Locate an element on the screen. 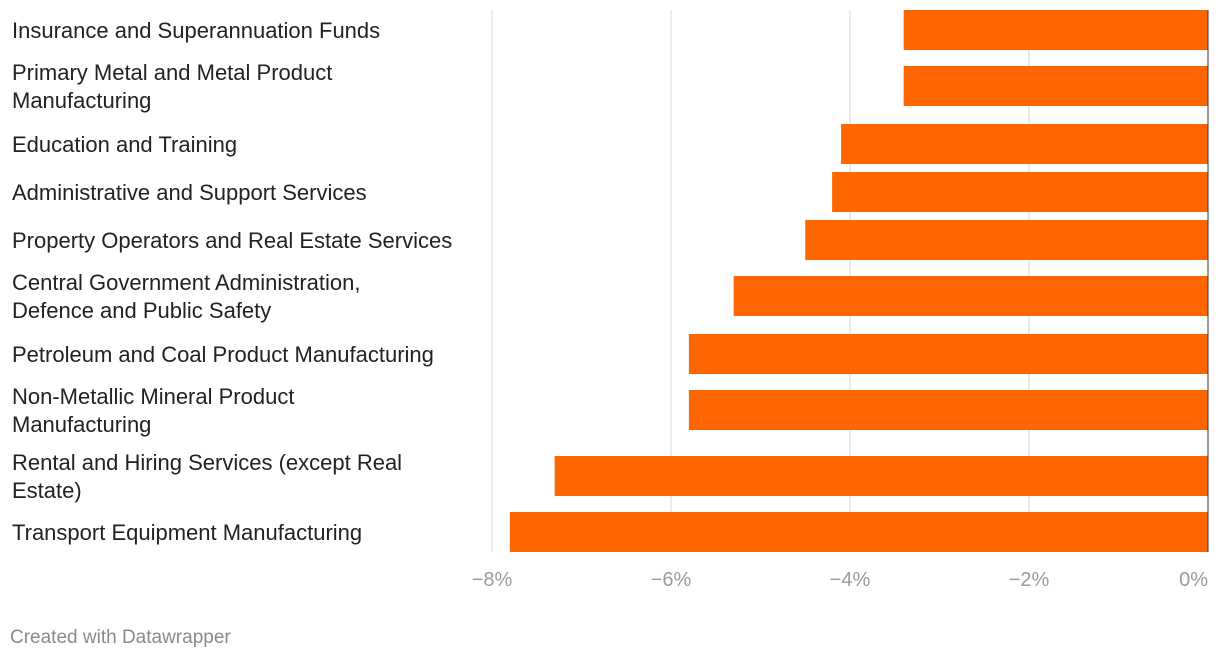 The image size is (1220, 666). x-tick-label: −6% is located at coordinates (671, 580).